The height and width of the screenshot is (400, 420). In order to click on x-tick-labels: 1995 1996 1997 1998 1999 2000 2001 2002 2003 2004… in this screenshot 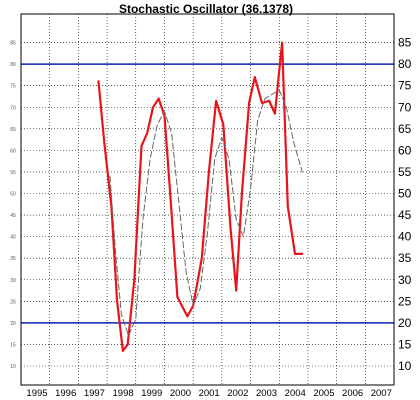, I will do `click(208, 393)`.